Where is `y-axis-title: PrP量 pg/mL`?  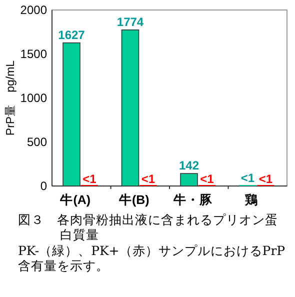 y-axis-title: PrP量 pg/mL is located at coordinates (10, 98).